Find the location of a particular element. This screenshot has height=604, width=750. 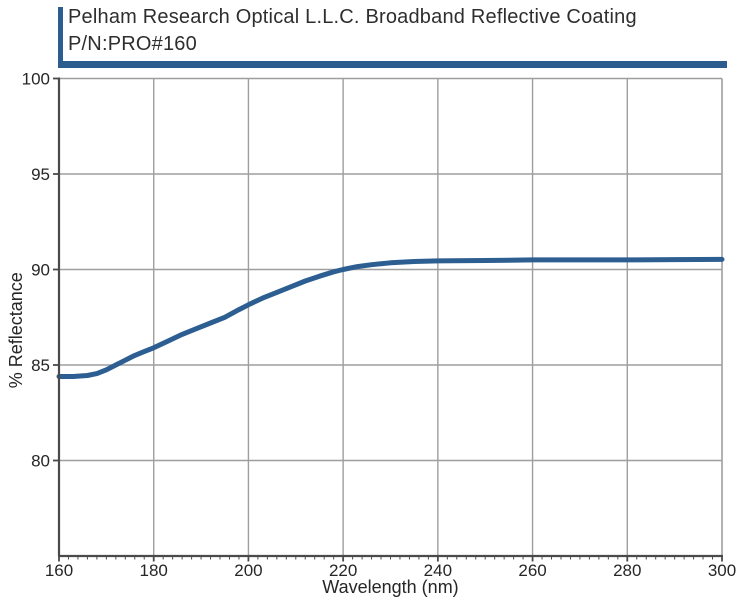

x-tick-label: 180 is located at coordinates (154, 570).